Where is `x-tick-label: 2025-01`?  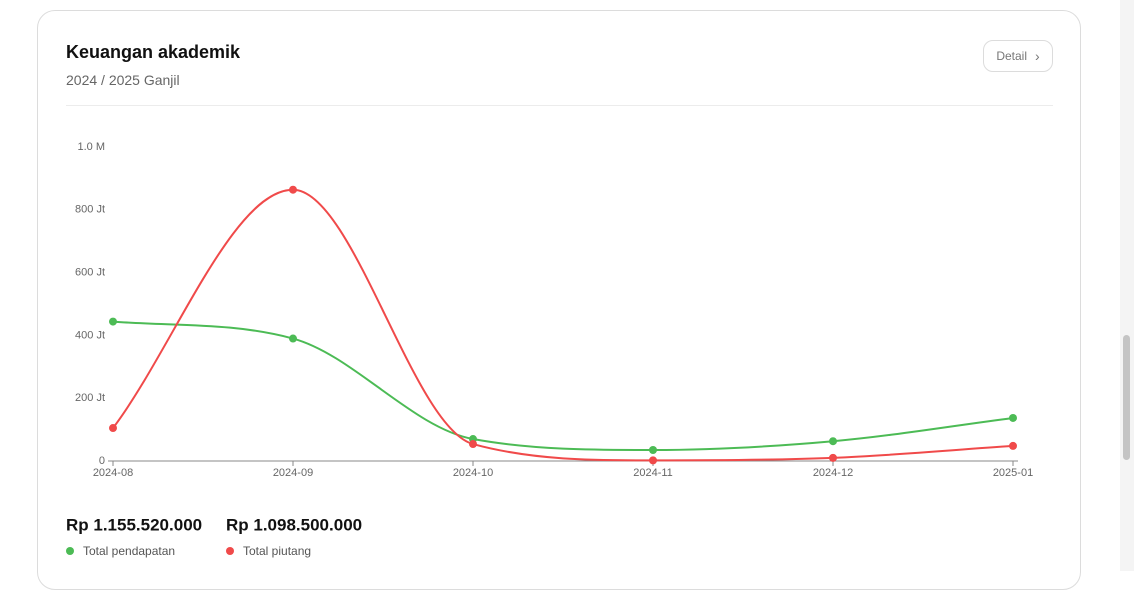
x-tick-label: 2025-01 is located at coordinates (1013, 473).